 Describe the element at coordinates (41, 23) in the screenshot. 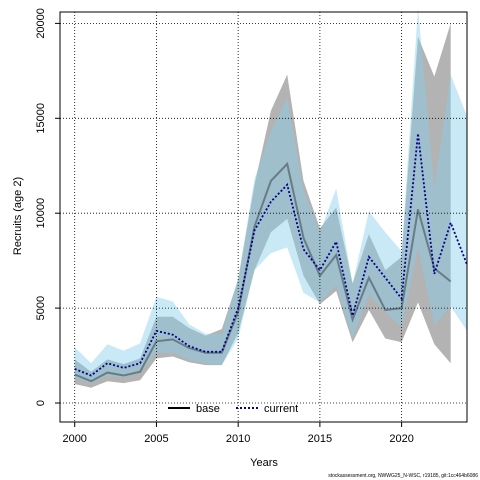

I see `y-tick-label: 20000` at that location.